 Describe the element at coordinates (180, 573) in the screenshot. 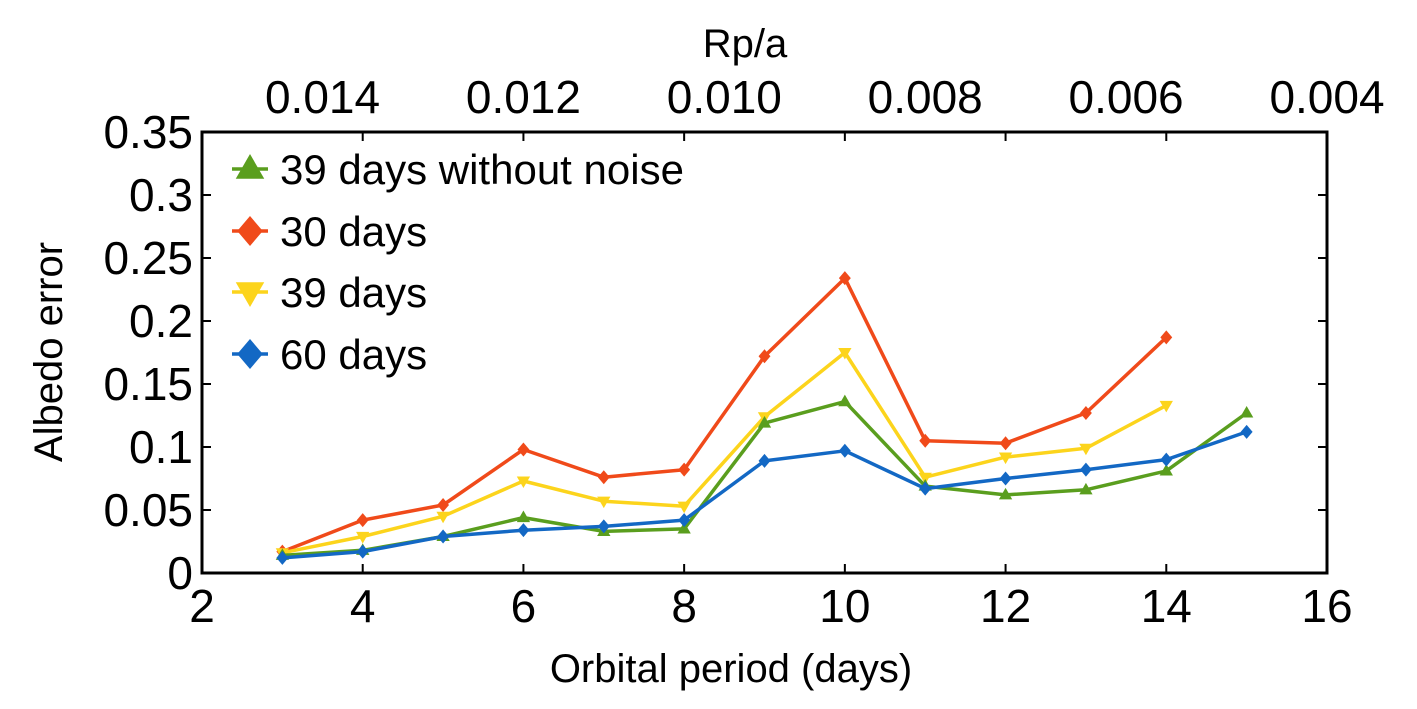

I see `y-tick-label: 0` at that location.